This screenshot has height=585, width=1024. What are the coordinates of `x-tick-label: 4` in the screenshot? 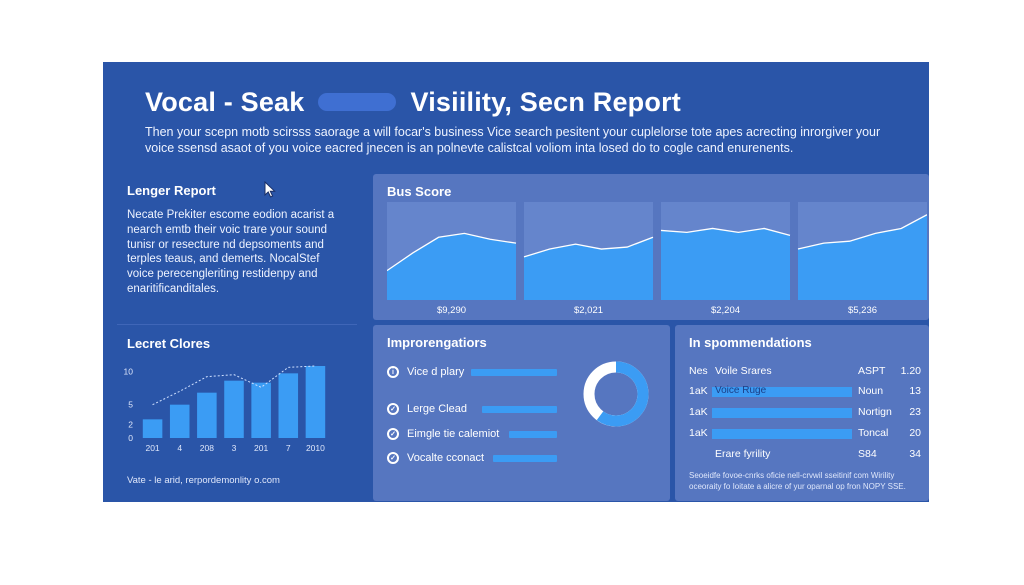 It's located at (179, 448).